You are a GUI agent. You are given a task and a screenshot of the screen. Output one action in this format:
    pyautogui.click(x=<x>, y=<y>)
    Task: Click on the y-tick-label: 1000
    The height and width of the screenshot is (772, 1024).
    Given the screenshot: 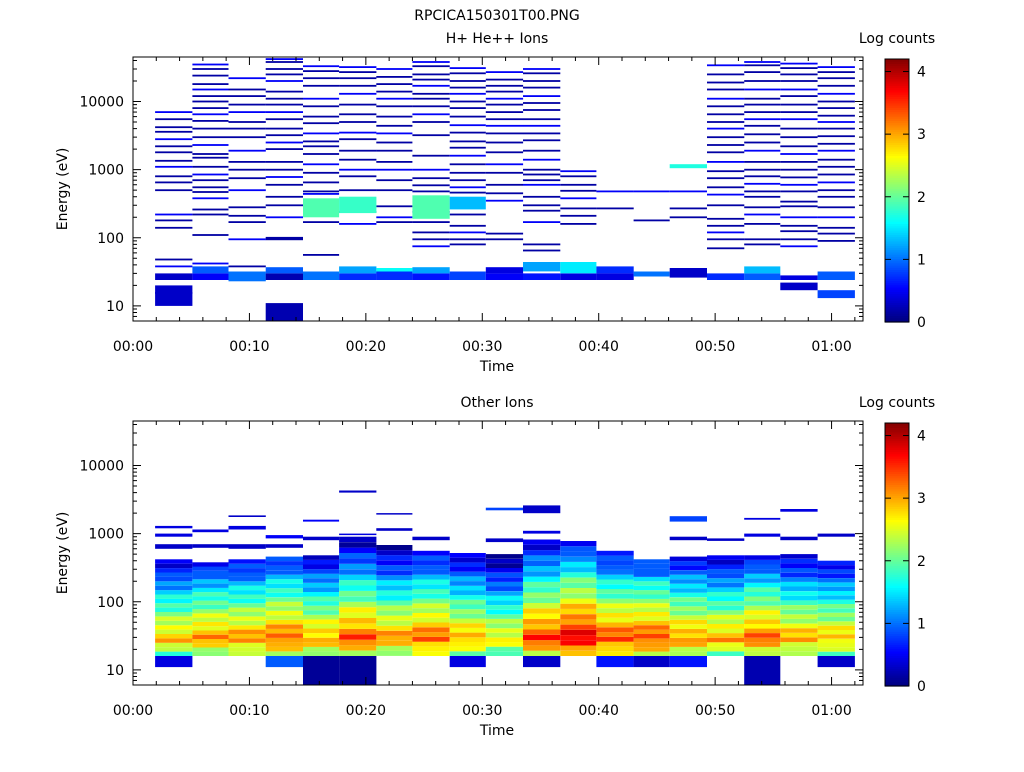 What is the action you would take?
    pyautogui.click(x=106, y=171)
    